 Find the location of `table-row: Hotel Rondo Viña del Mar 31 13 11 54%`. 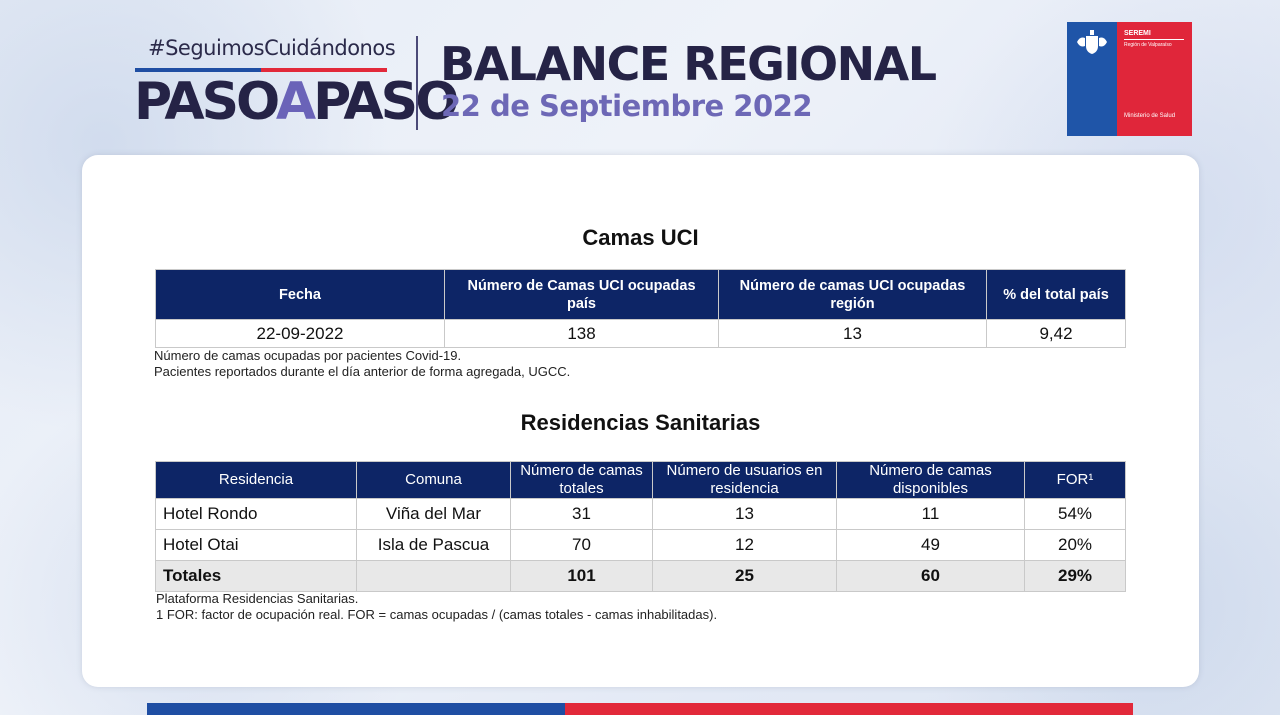

table-row: Hotel Rondo Viña del Mar 31 13 11 54% is located at coordinates (640, 514).